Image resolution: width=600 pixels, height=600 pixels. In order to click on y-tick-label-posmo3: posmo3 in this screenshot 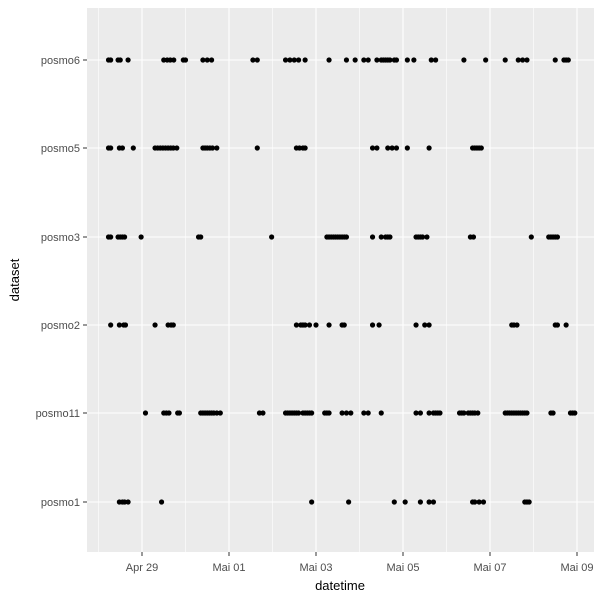, I will do `click(60, 238)`.